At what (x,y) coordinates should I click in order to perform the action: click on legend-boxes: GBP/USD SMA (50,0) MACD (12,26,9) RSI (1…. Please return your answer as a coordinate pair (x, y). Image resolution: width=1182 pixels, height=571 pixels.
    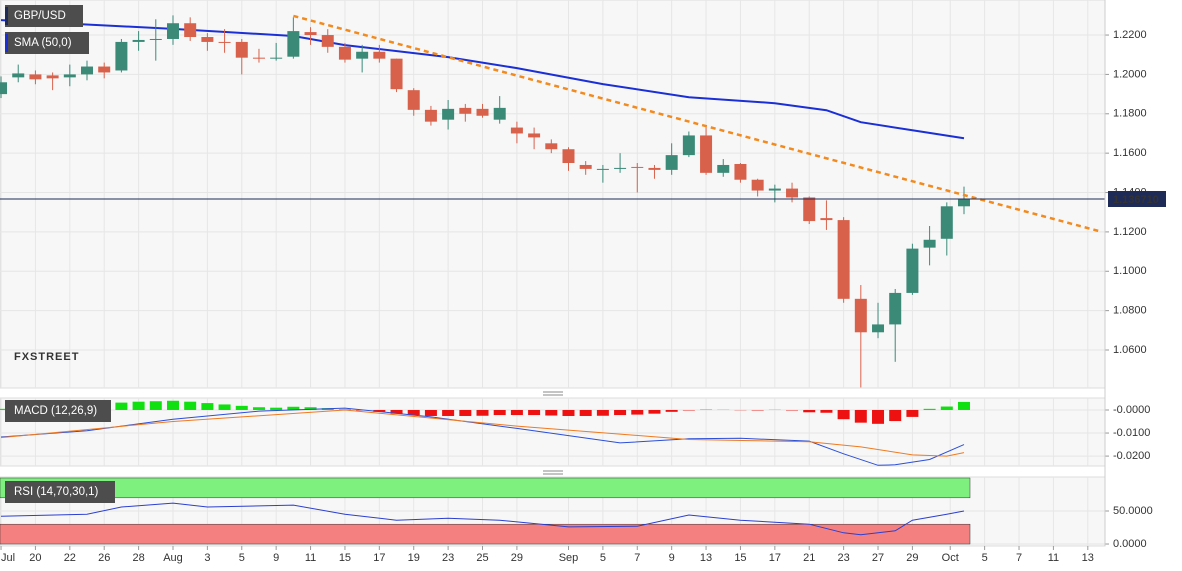
    Looking at the image, I should click on (60, 254).